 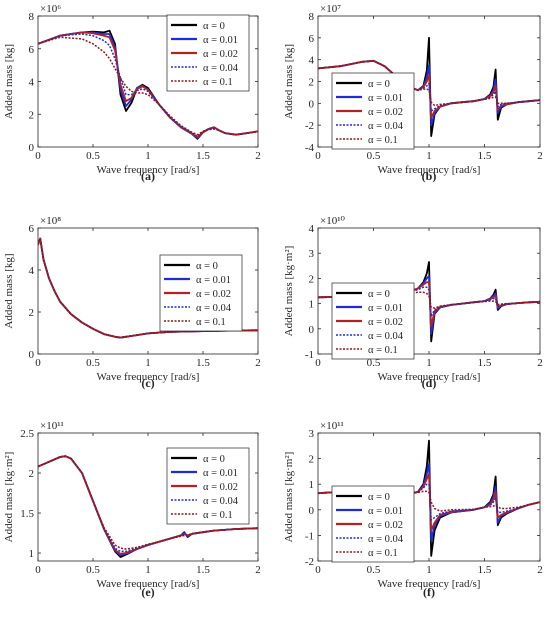 What do you see at coordinates (148, 176) in the screenshot?
I see `panel-label: (a)` at bounding box center [148, 176].